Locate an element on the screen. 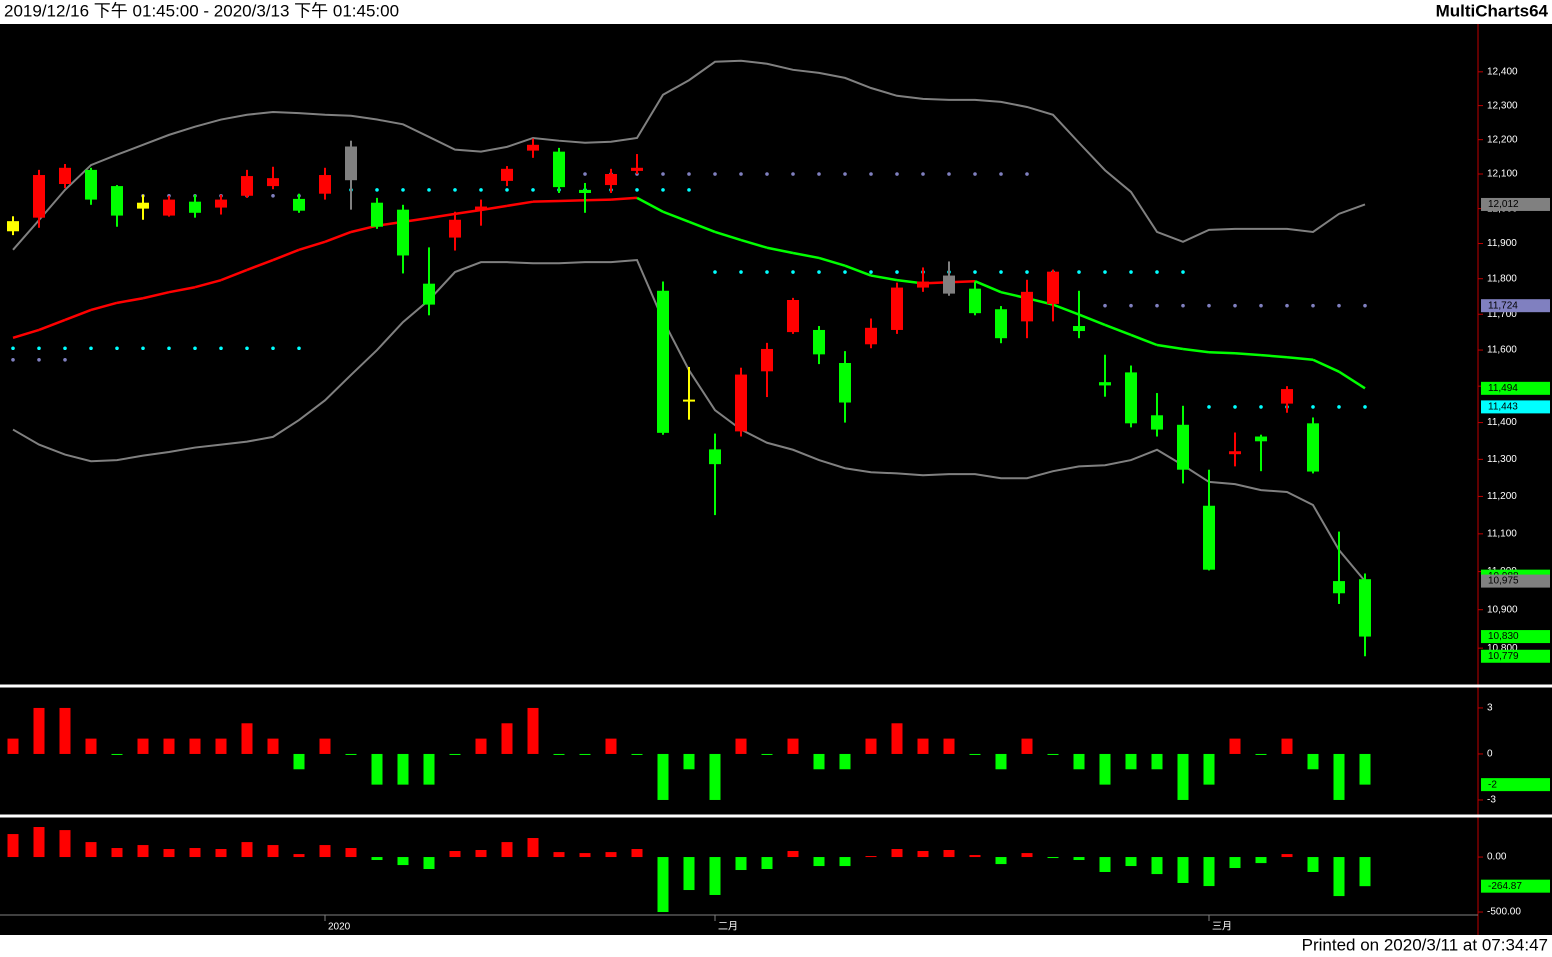  y-tick-label: 12,200 is located at coordinates (1502, 139).